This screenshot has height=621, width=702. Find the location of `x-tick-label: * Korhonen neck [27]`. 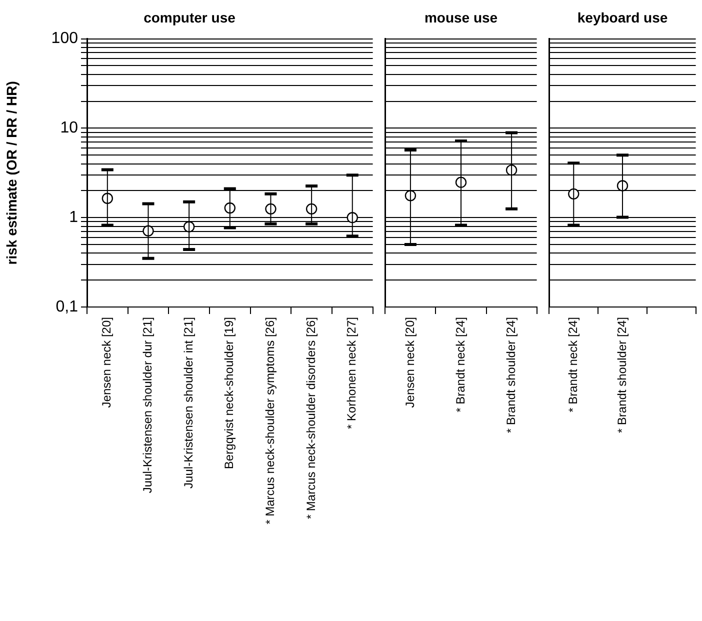

x-tick-label: * Korhonen neck [27] is located at coordinates (351, 373).